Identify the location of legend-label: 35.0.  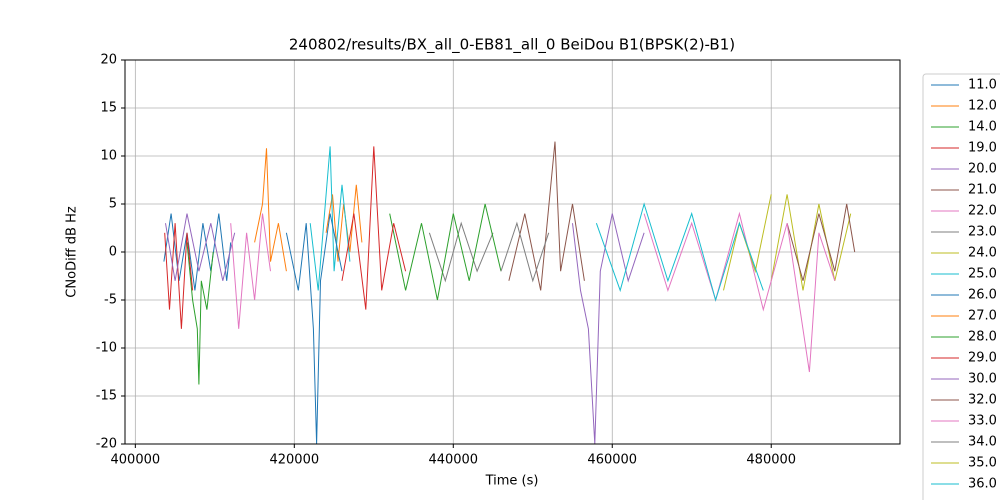
(982, 463).